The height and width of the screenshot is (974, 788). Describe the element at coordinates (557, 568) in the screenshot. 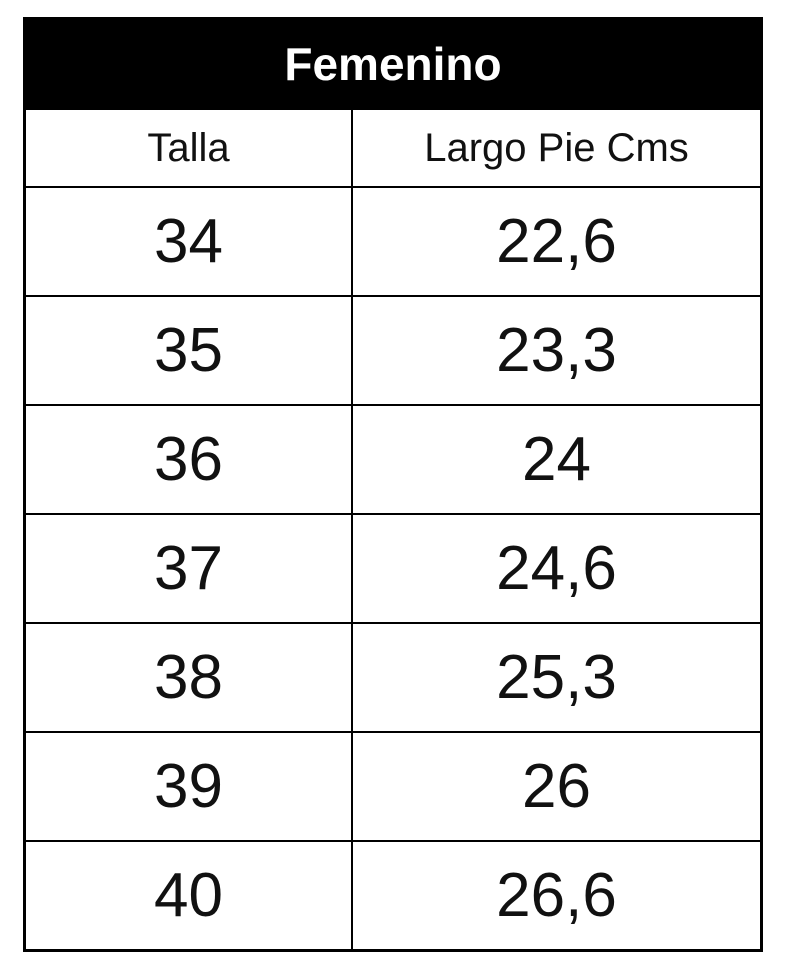

I see `length-cell: 24,6` at that location.